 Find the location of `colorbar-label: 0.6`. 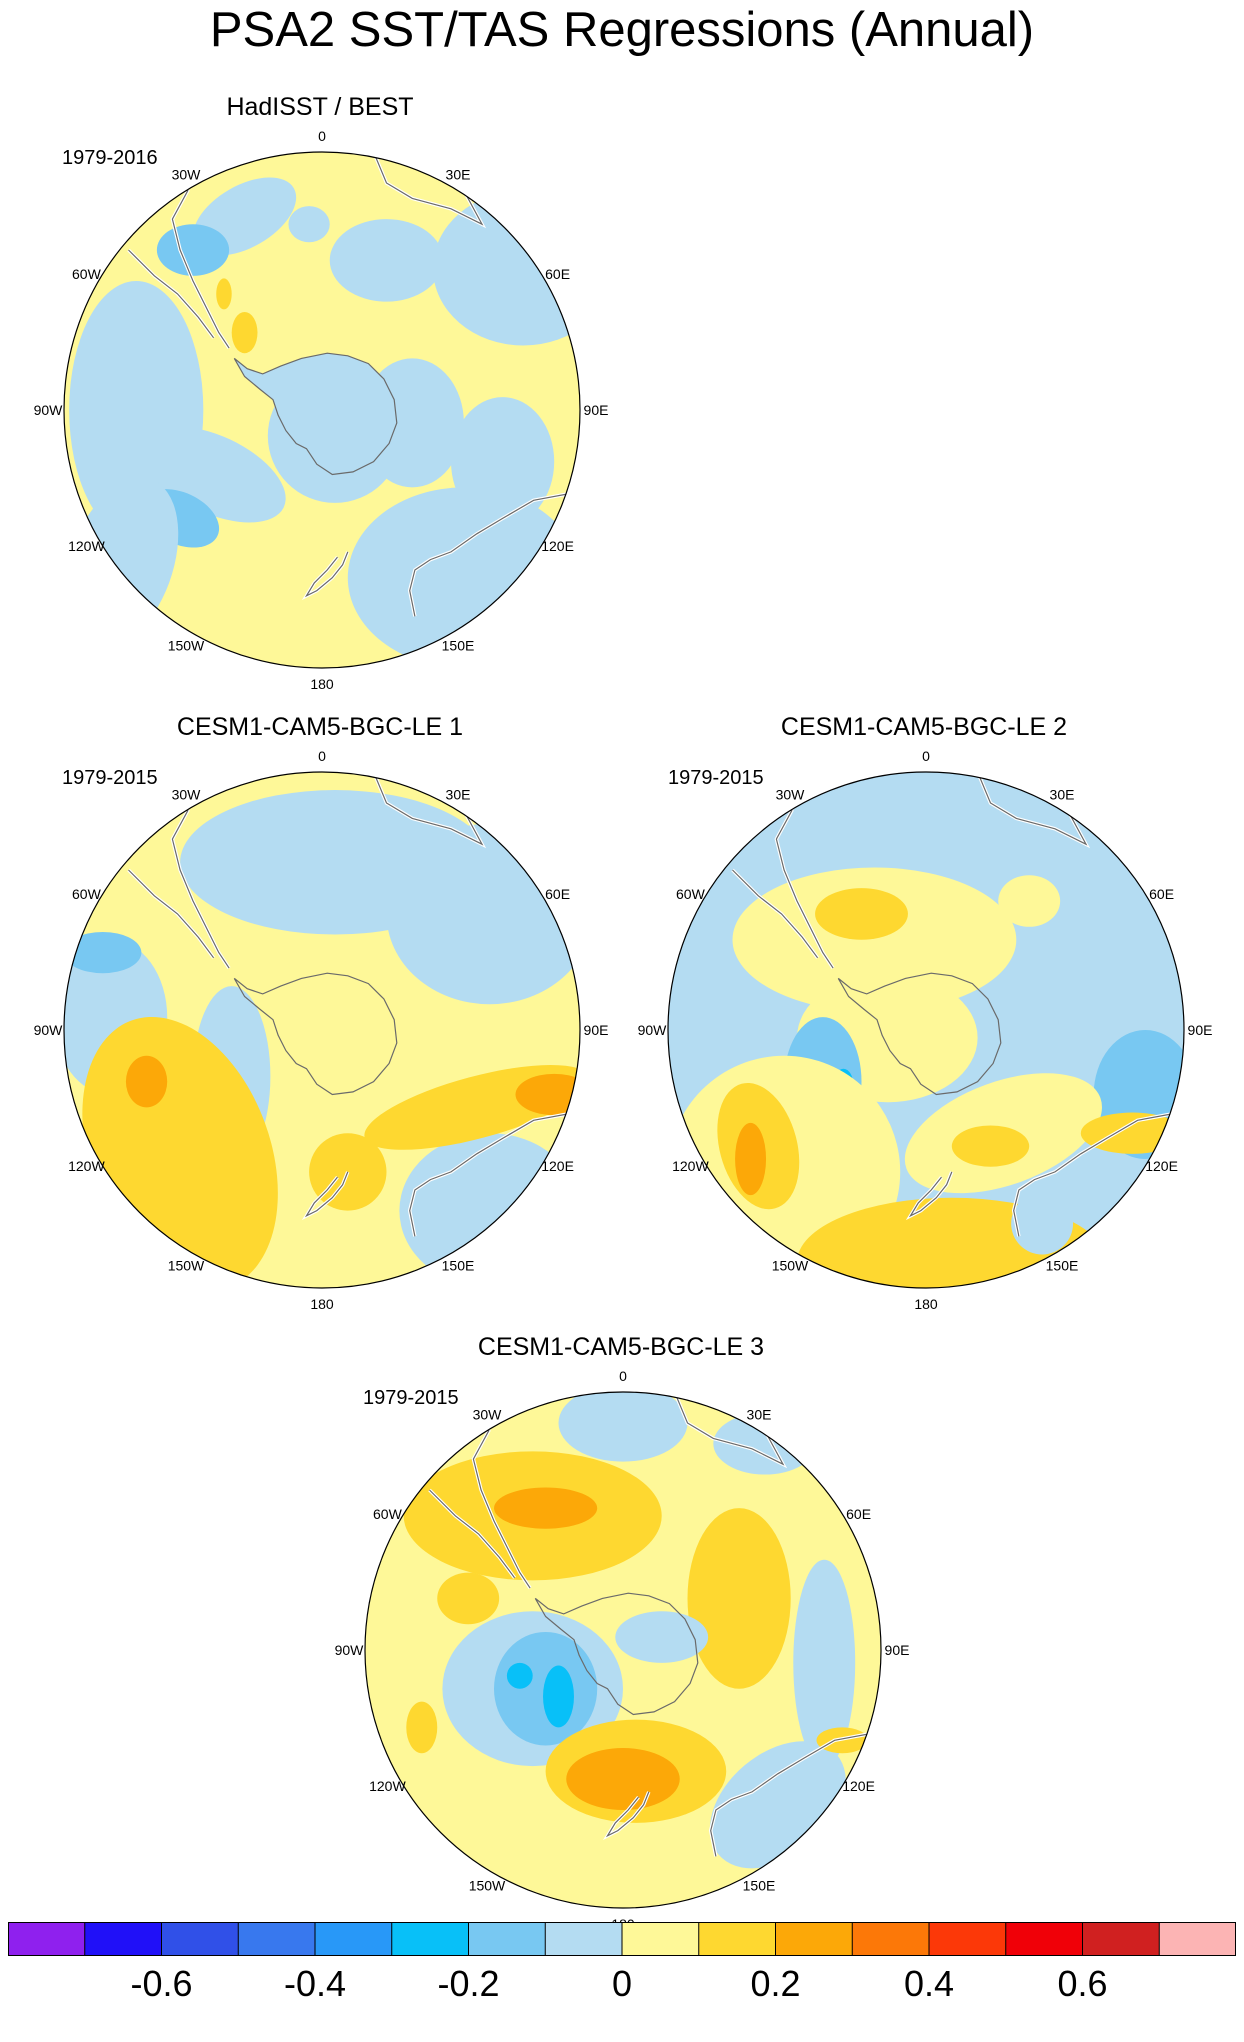

colorbar-label: 0.6 is located at coordinates (1082, 1983).